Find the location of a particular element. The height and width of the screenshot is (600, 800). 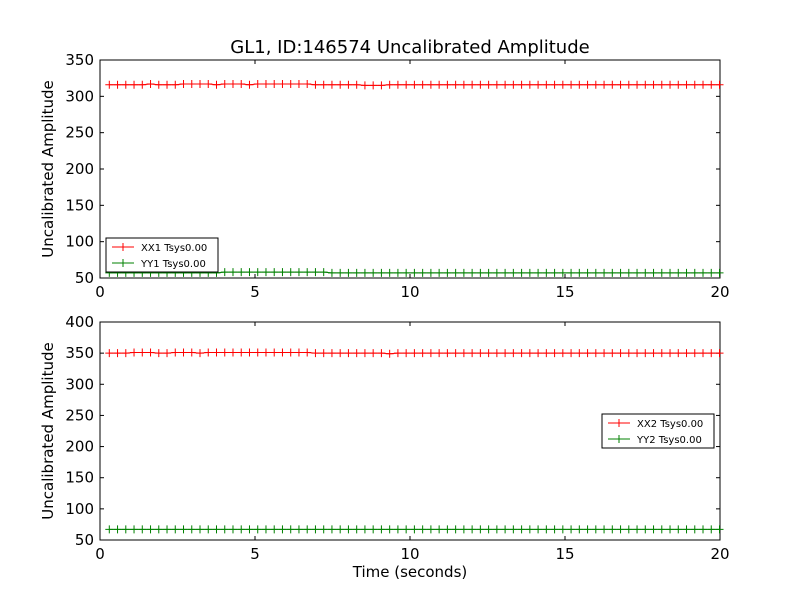

y-tick-label: 100 is located at coordinates (79, 242).